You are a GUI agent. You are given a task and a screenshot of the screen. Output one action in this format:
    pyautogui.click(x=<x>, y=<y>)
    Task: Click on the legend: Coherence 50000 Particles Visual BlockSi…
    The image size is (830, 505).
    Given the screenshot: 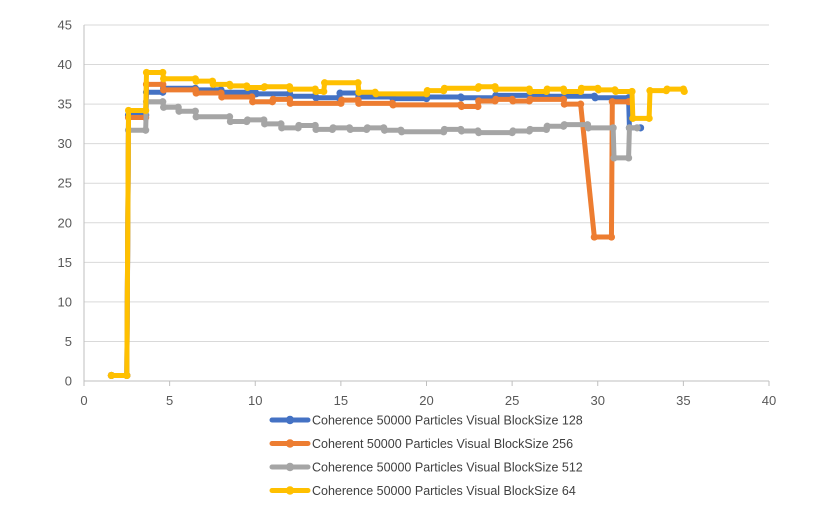 What is the action you would take?
    pyautogui.click(x=426, y=456)
    